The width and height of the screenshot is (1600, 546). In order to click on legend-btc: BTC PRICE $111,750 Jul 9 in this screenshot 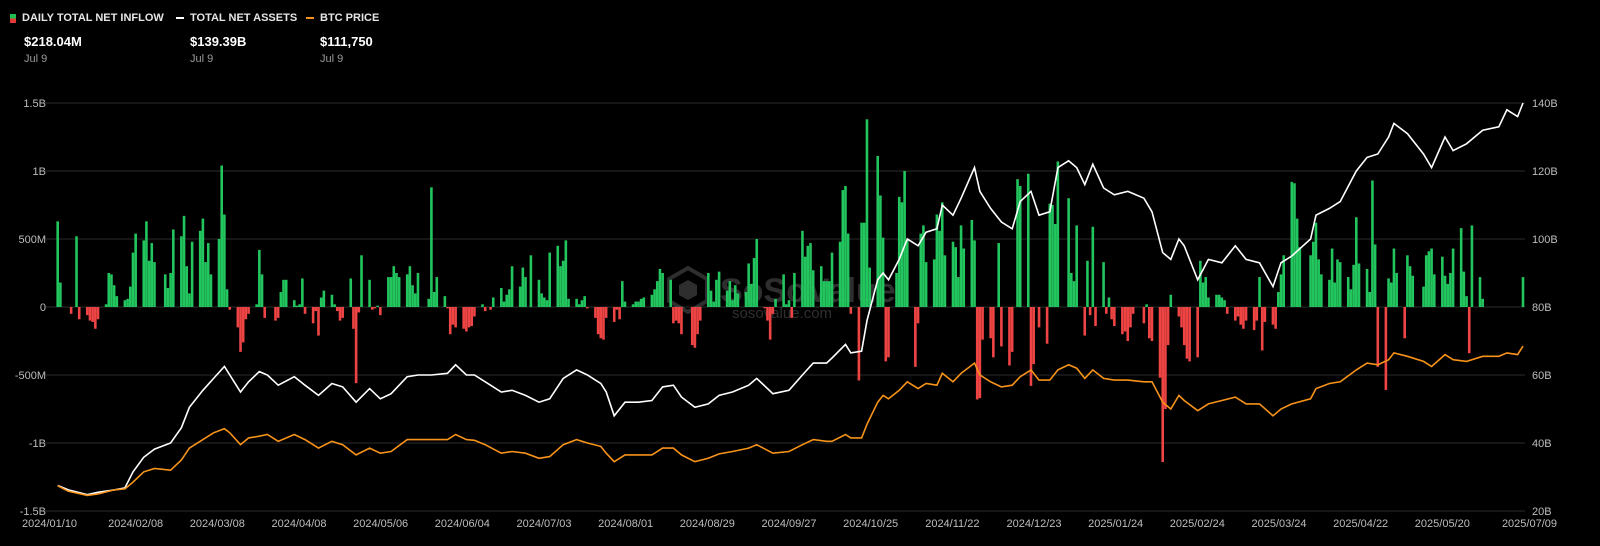, I will do `click(342, 38)`.